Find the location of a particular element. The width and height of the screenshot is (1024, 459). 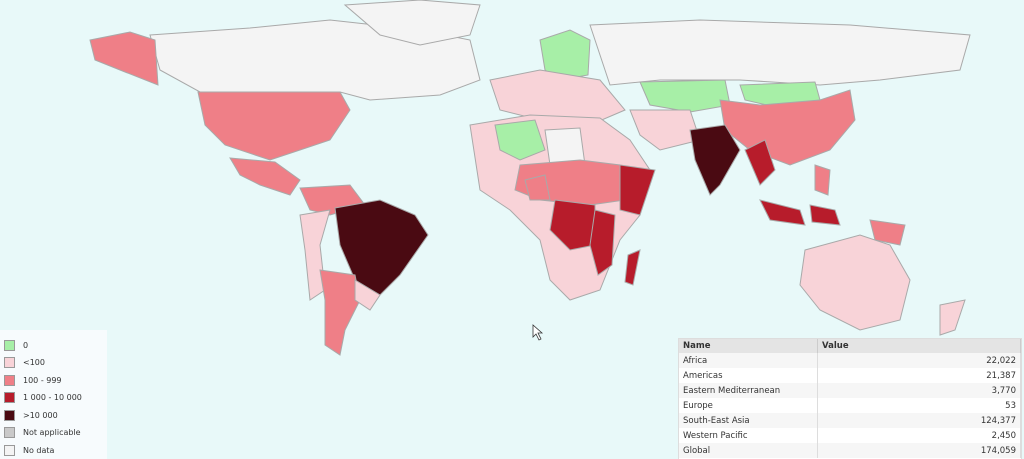

legend-label: >10 000 is located at coordinates (40, 415).